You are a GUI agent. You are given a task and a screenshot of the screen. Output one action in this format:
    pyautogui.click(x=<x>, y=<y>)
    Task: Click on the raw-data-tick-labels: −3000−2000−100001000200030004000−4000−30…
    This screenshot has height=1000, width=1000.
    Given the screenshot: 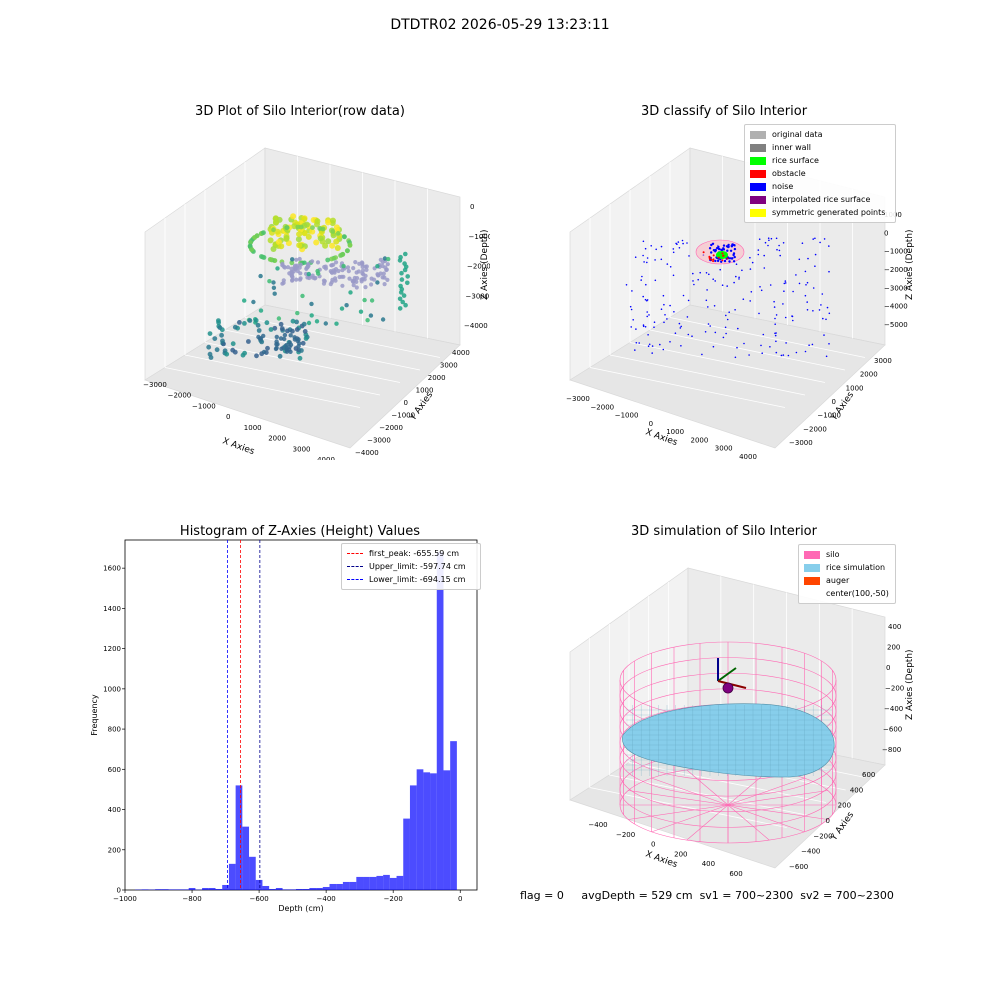 What is the action you would take?
    pyautogui.click(x=316, y=331)
    